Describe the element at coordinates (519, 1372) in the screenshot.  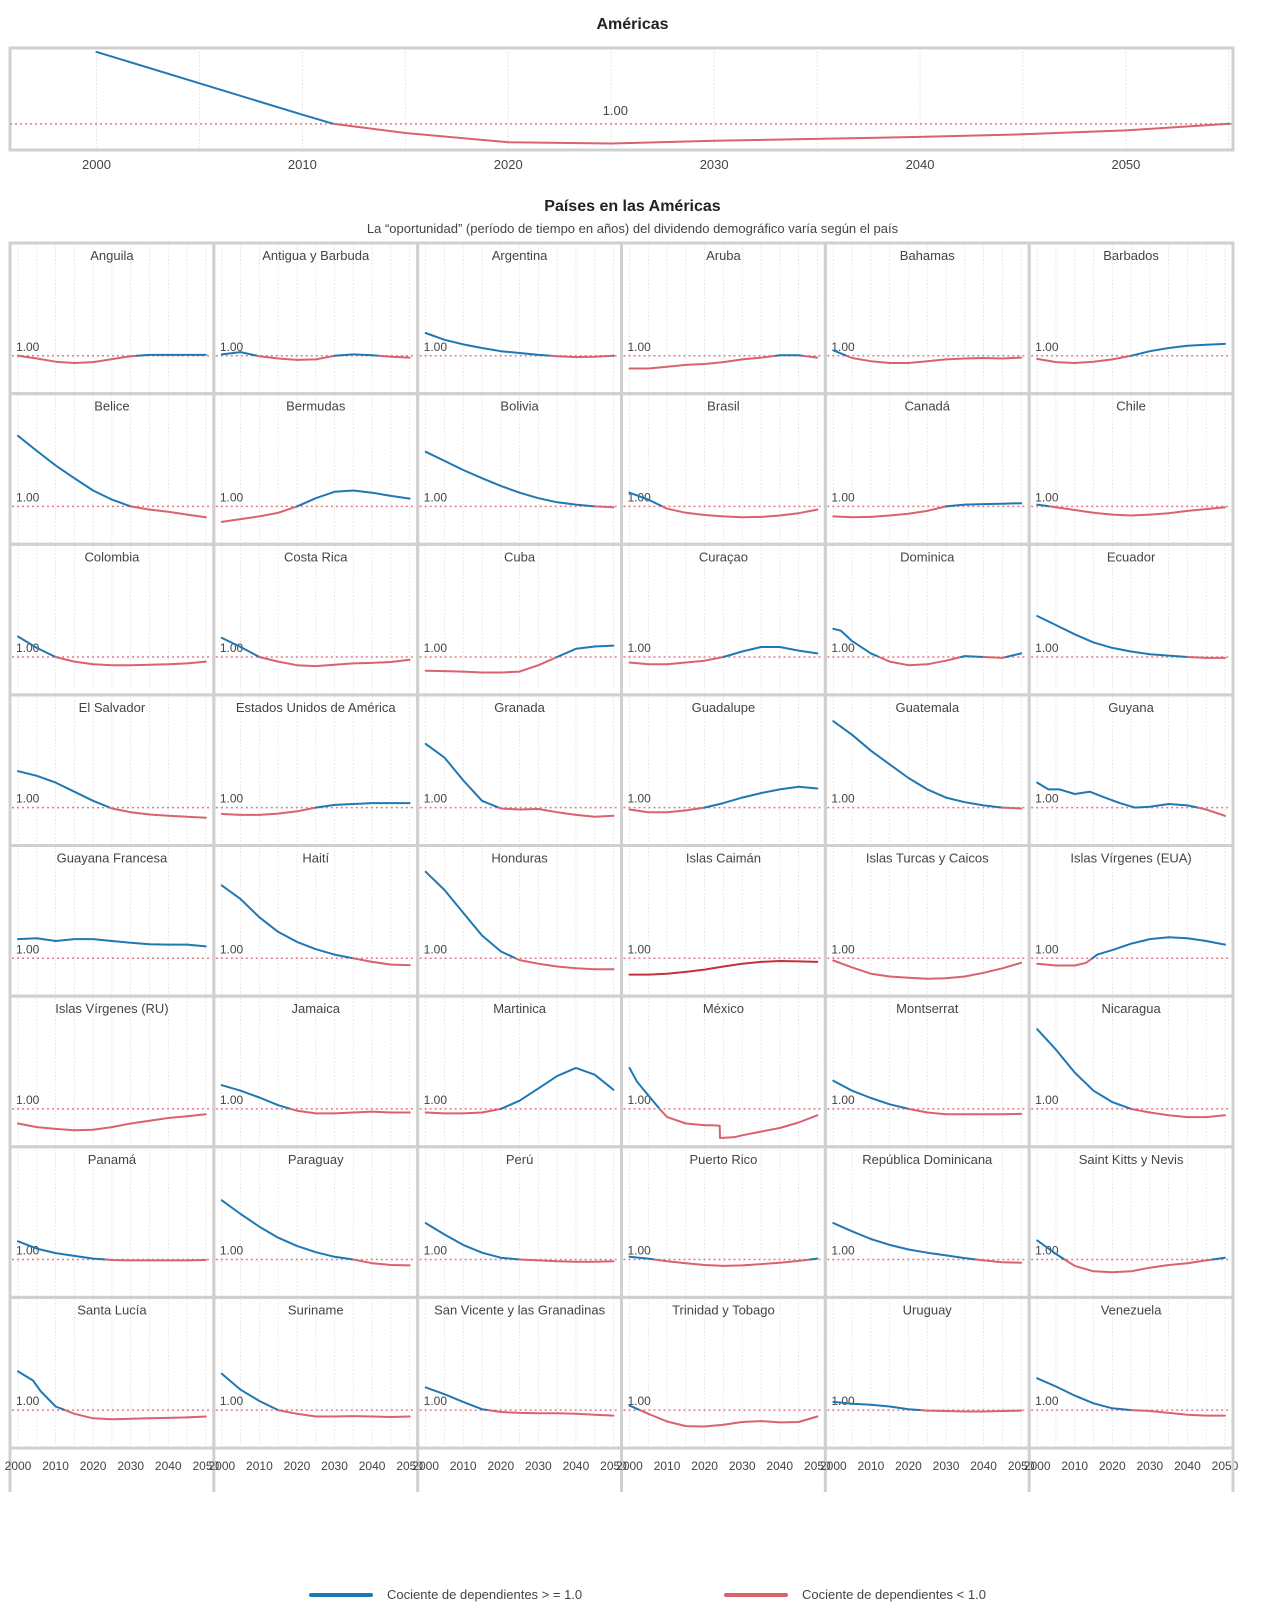
I see `country-panel: 1.00 San Vicente y las Granadinas` at that location.